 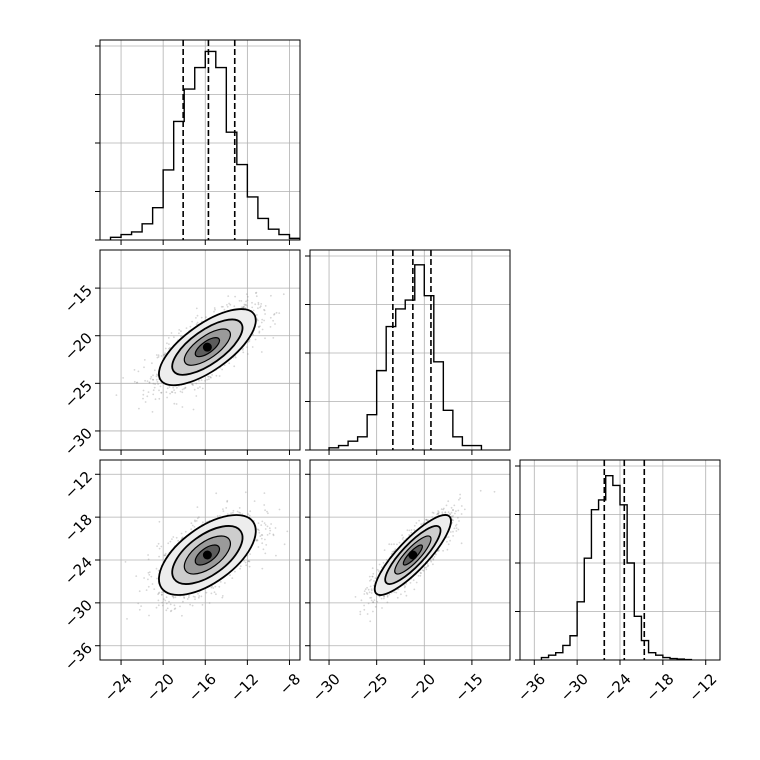 I want to click on x-tick-label: −25, so click(x=373, y=687).